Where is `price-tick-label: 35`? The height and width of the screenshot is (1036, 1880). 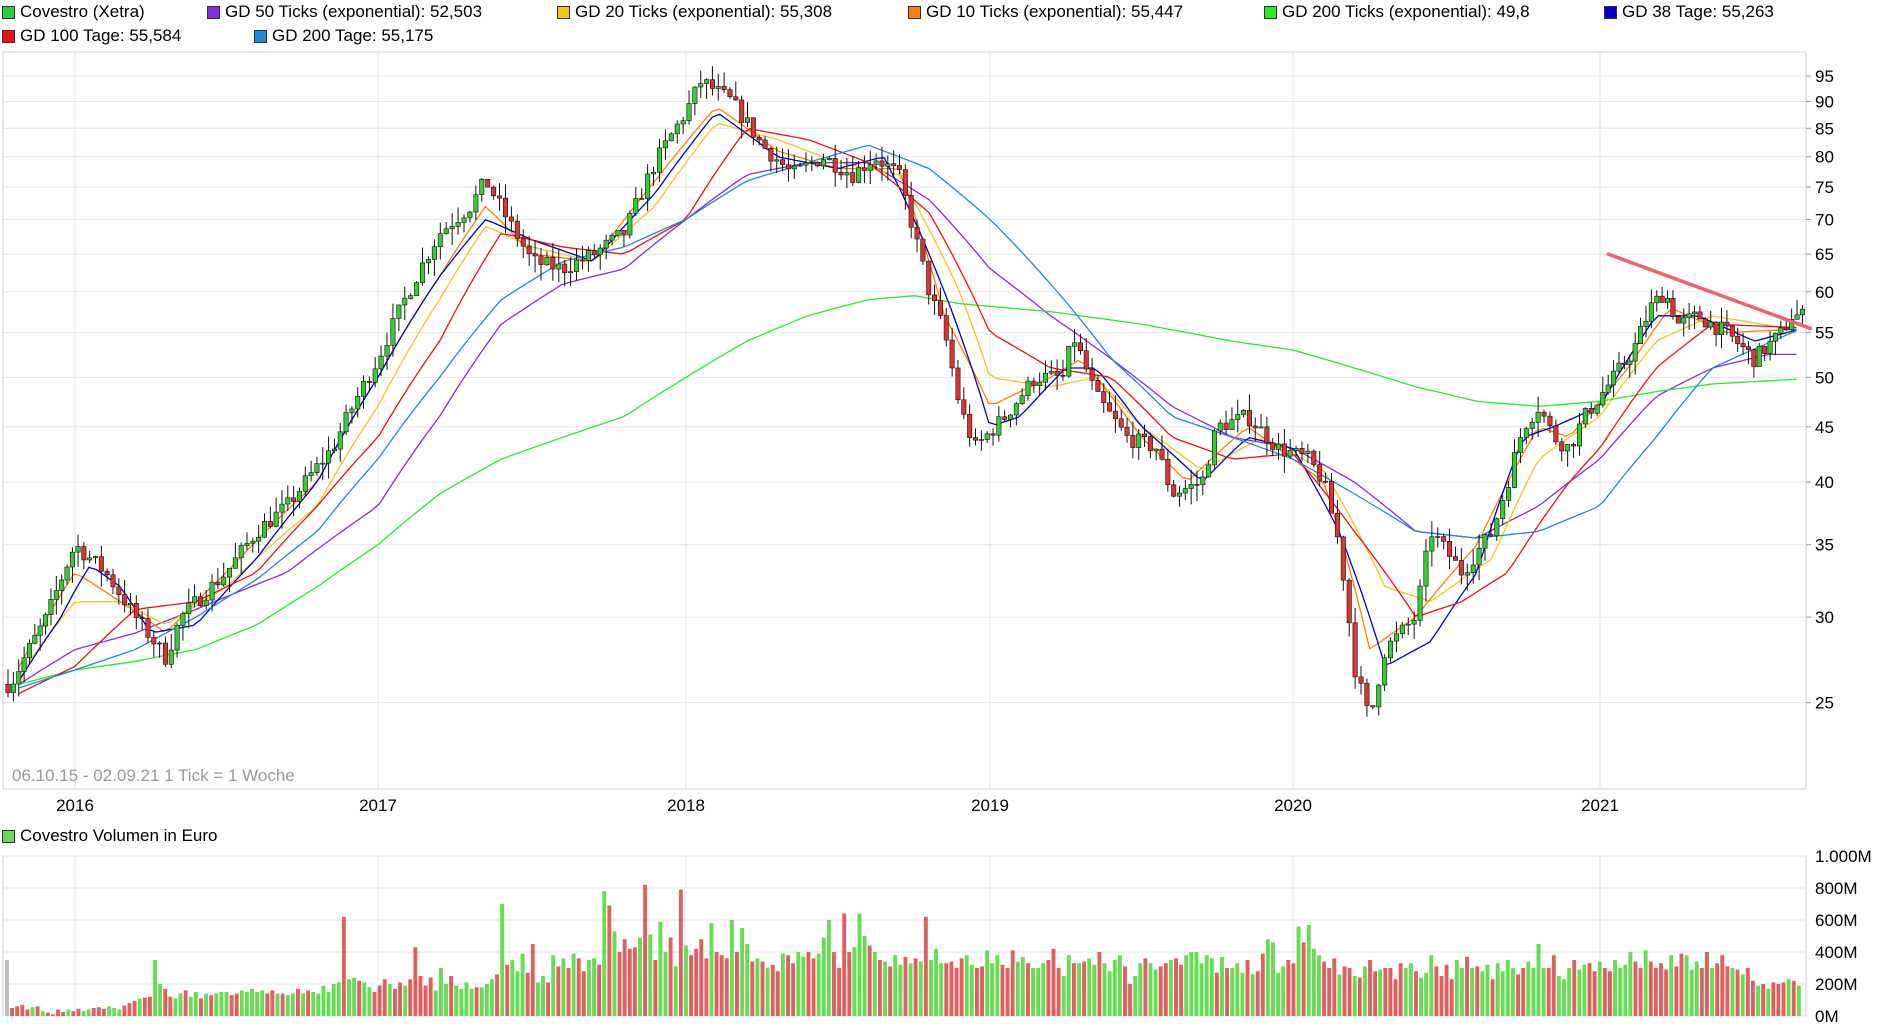
price-tick-label: 35 is located at coordinates (1824, 545).